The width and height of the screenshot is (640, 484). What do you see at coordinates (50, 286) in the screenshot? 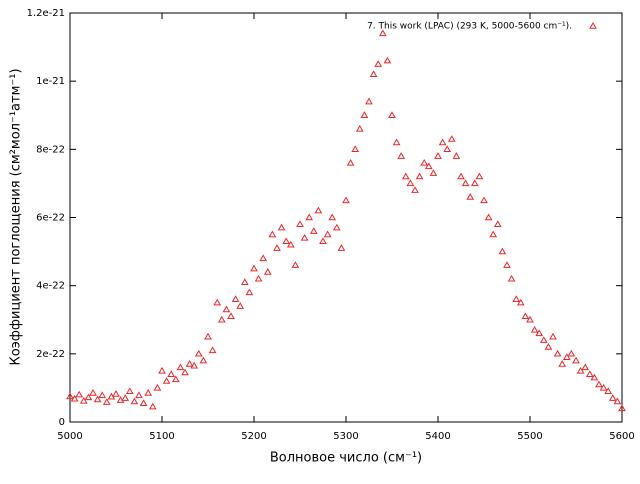
I see `y-tick-label: 4e-22` at bounding box center [50, 286].